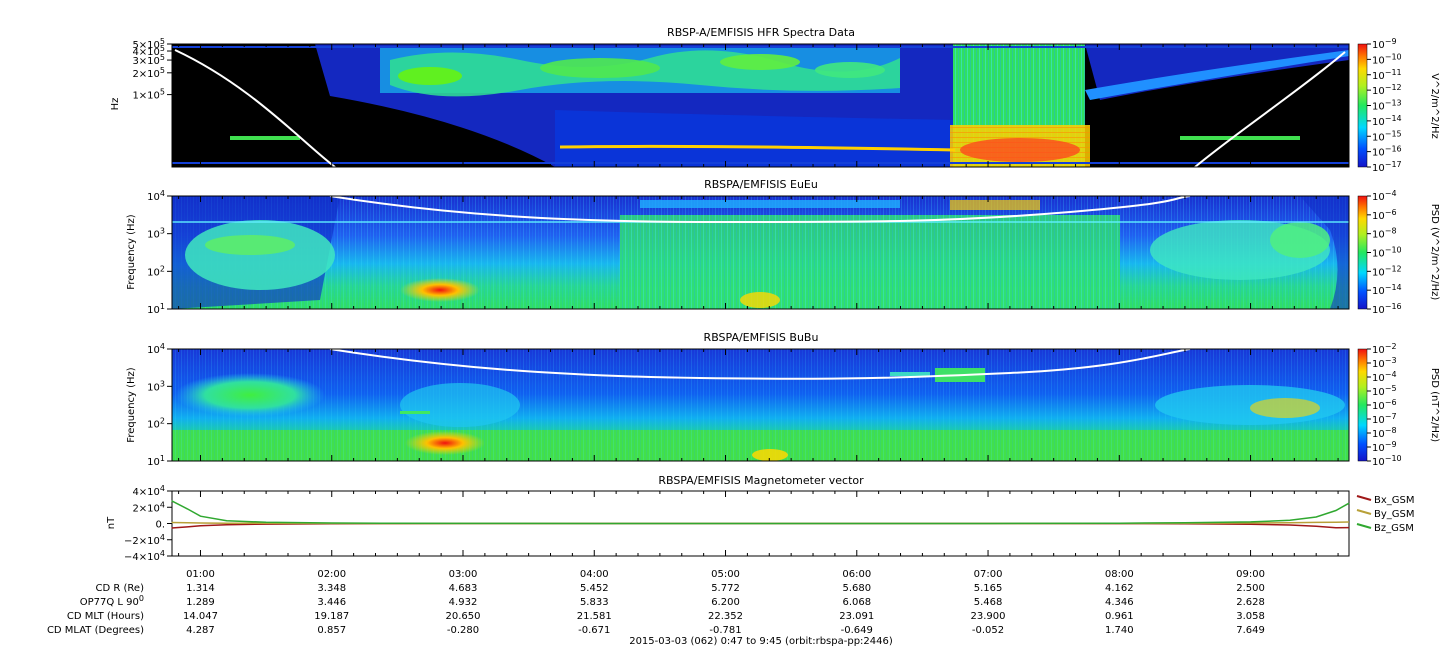 The width and height of the screenshot is (1447, 658). Describe the element at coordinates (1434, 252) in the screenshot. I see `panel-eueu-colorbar-label: PSD (V^2/m^2/Hz)` at that location.